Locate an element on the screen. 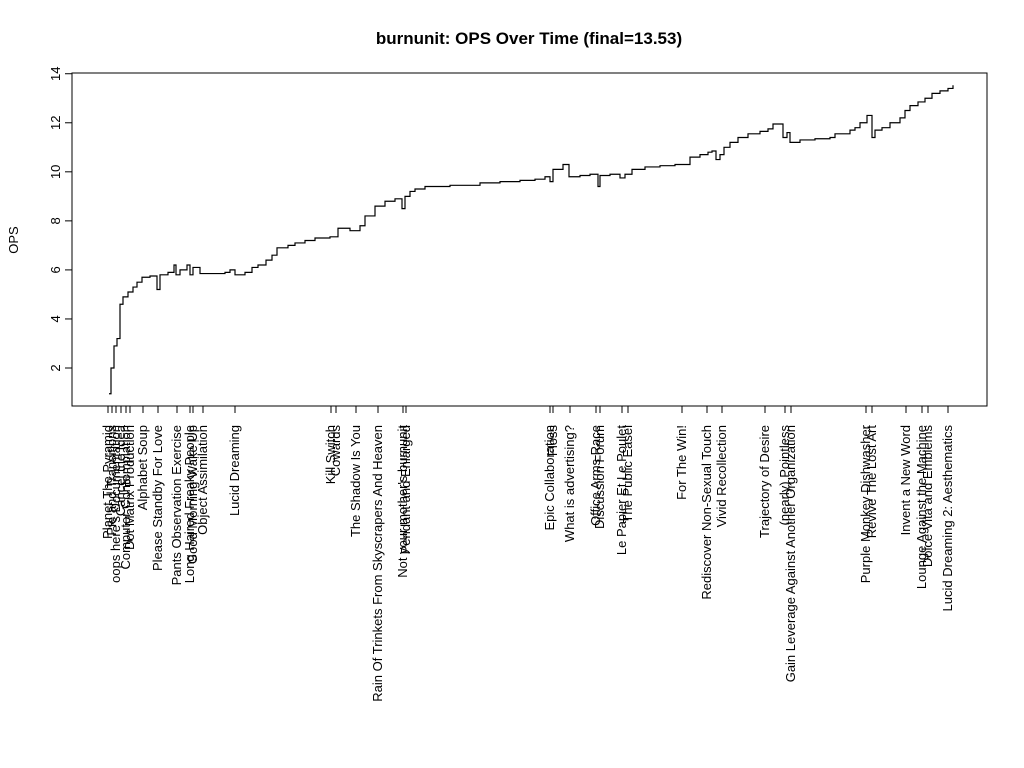  event-label: For The Win! is located at coordinates (681, 462).